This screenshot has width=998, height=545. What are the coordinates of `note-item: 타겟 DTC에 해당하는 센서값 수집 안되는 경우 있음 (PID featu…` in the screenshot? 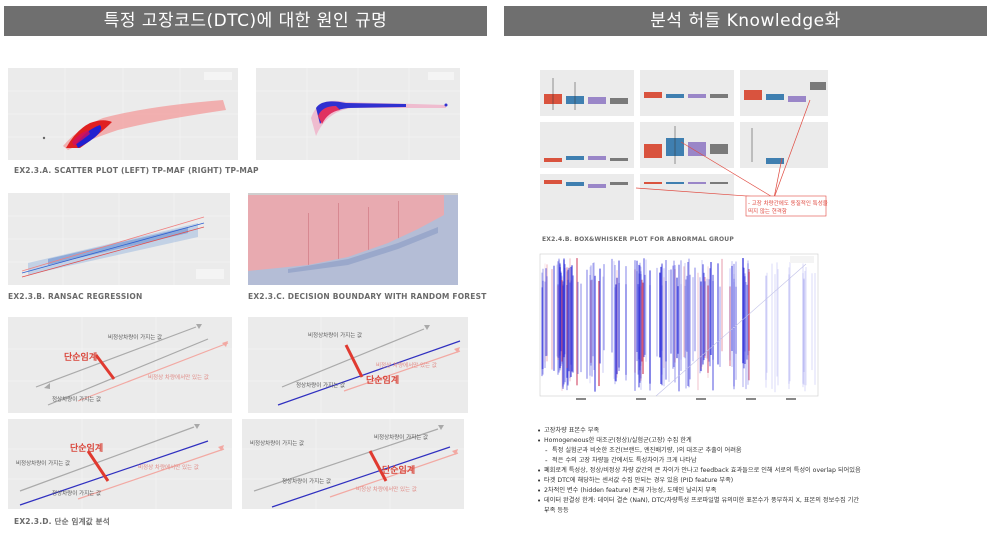 It's located at (712, 481).